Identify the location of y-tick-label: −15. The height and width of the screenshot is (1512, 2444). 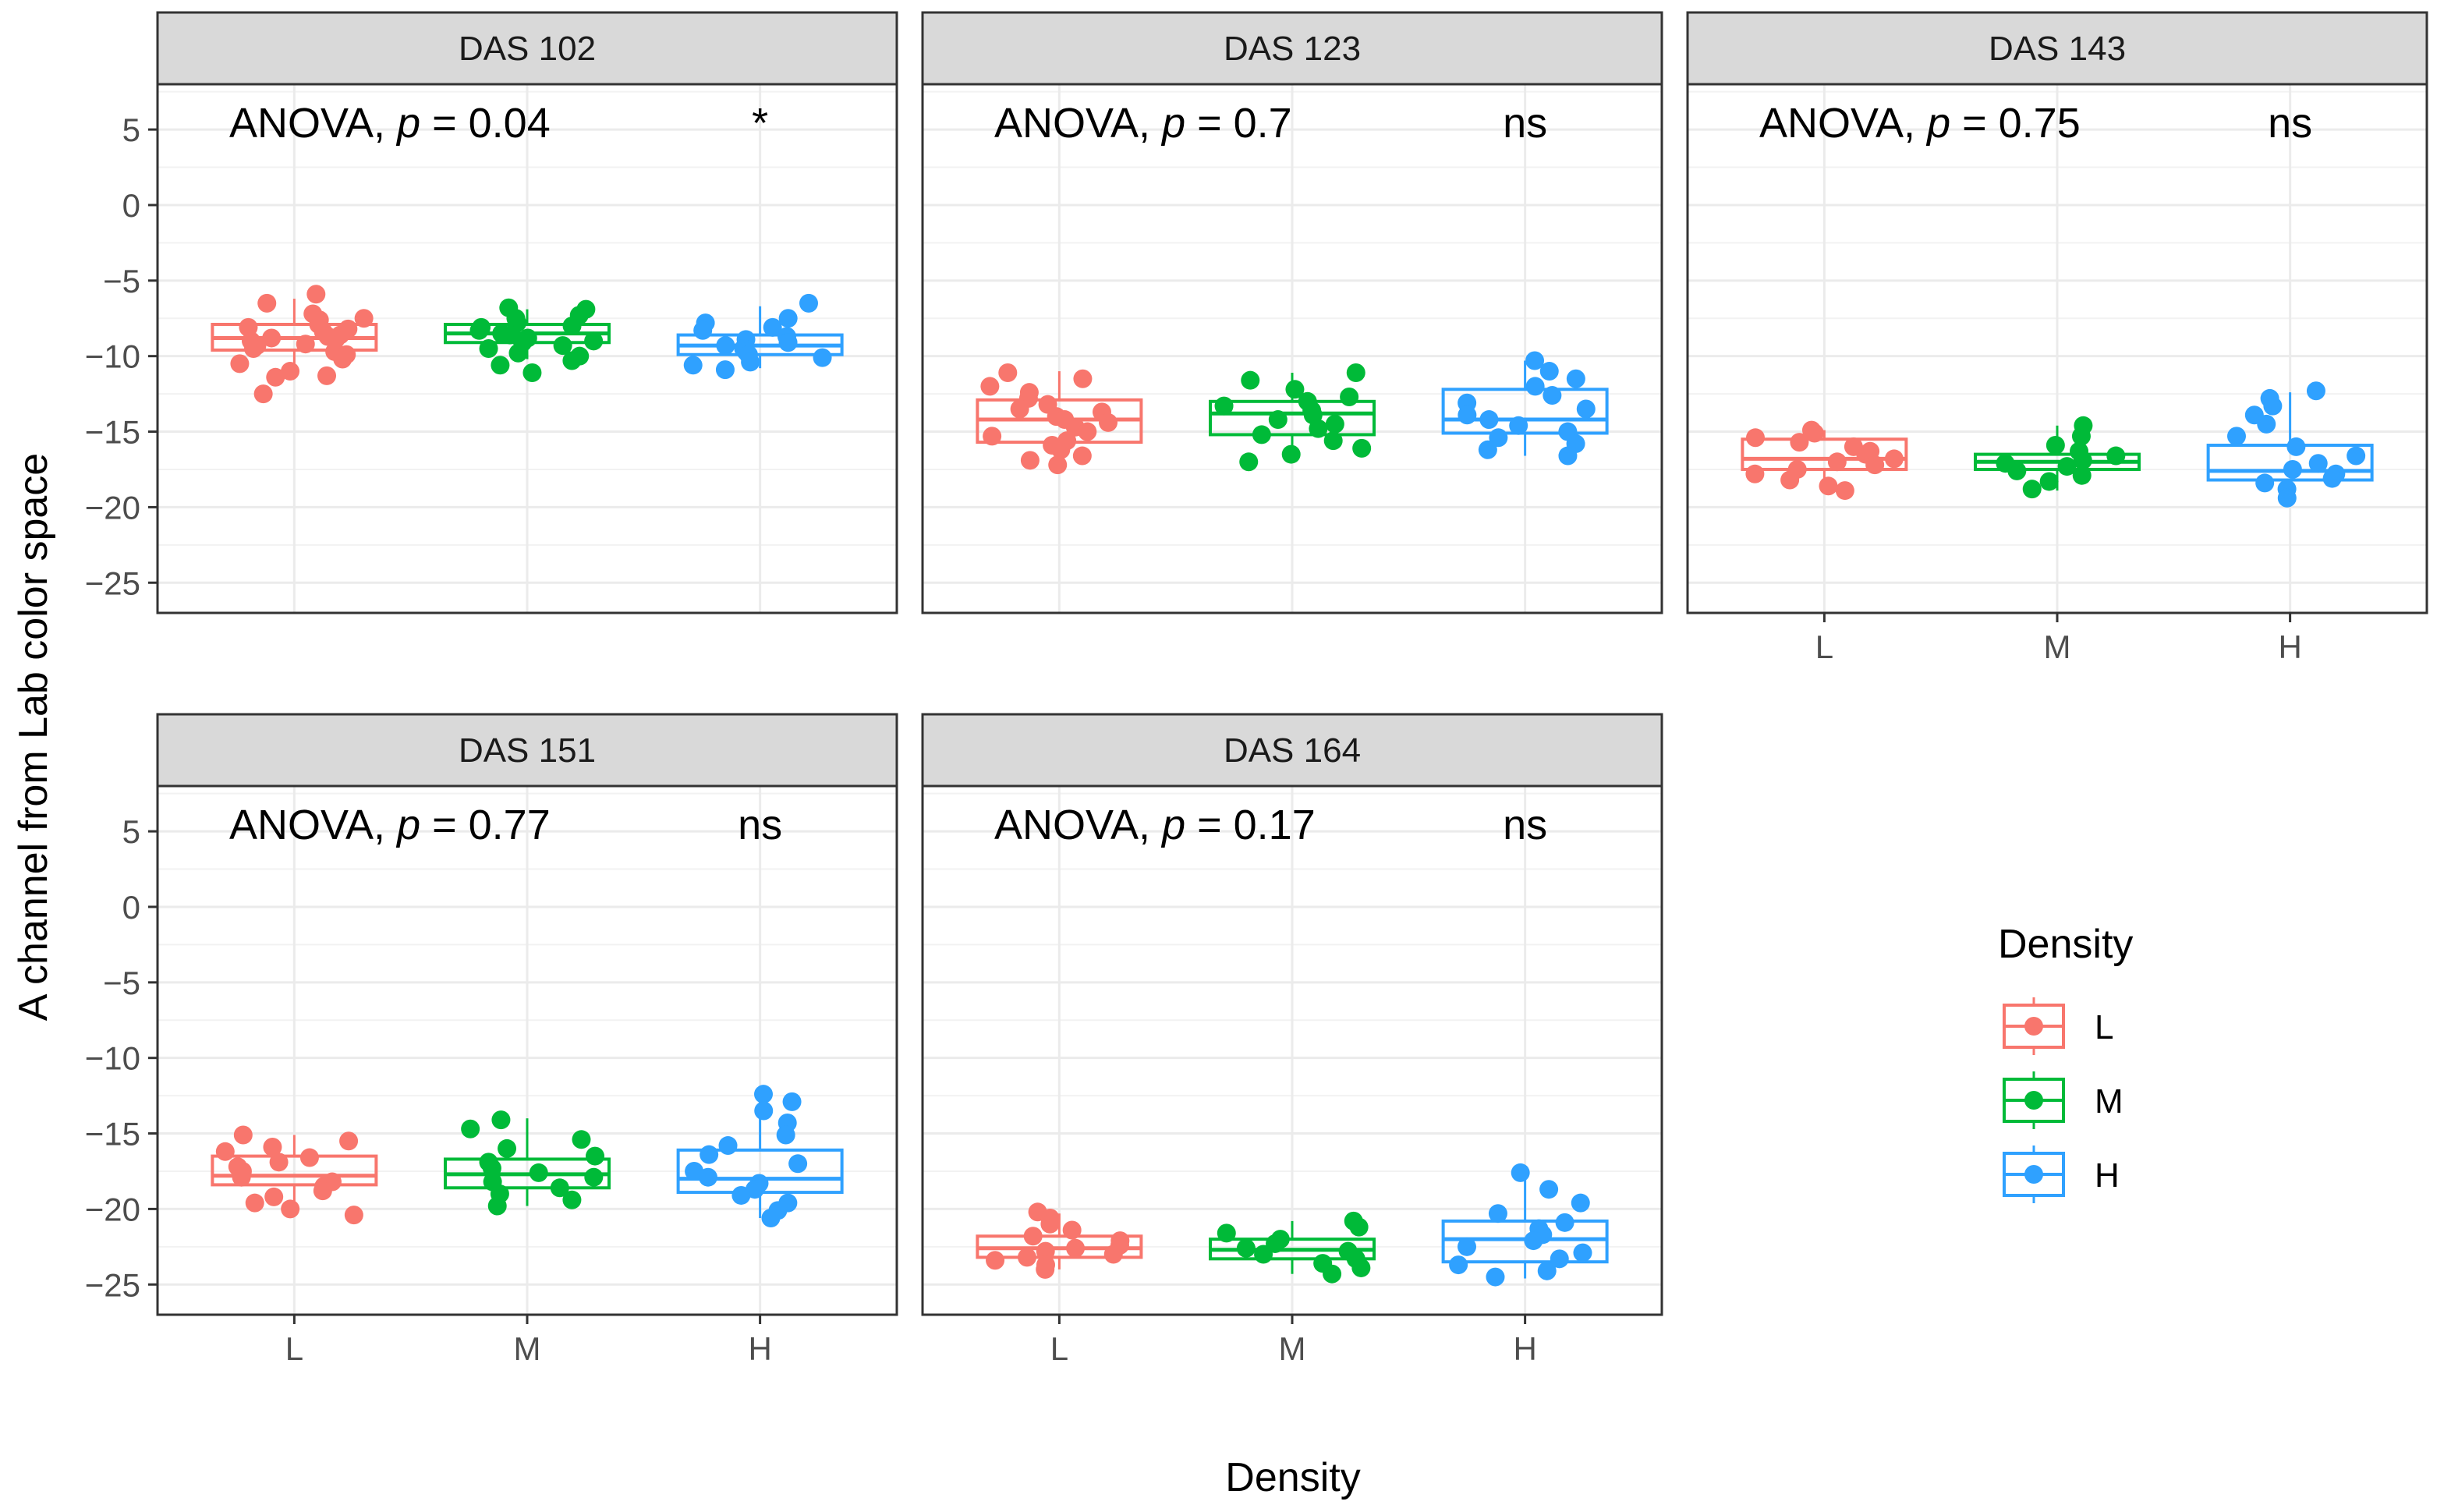
(112, 1134).